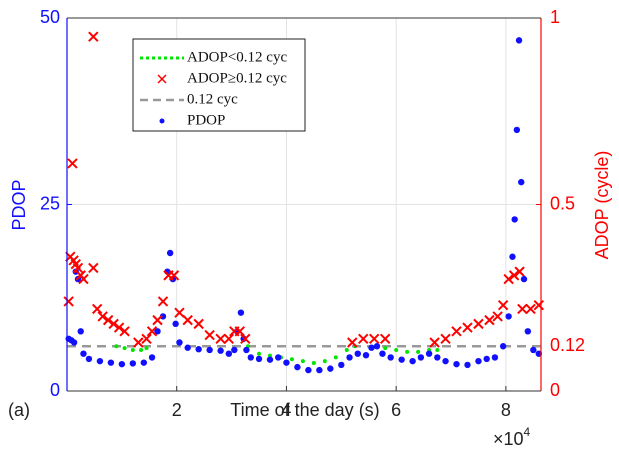  What do you see at coordinates (567, 345) in the screenshot?
I see `y2-tick-label: 0.12` at bounding box center [567, 345].